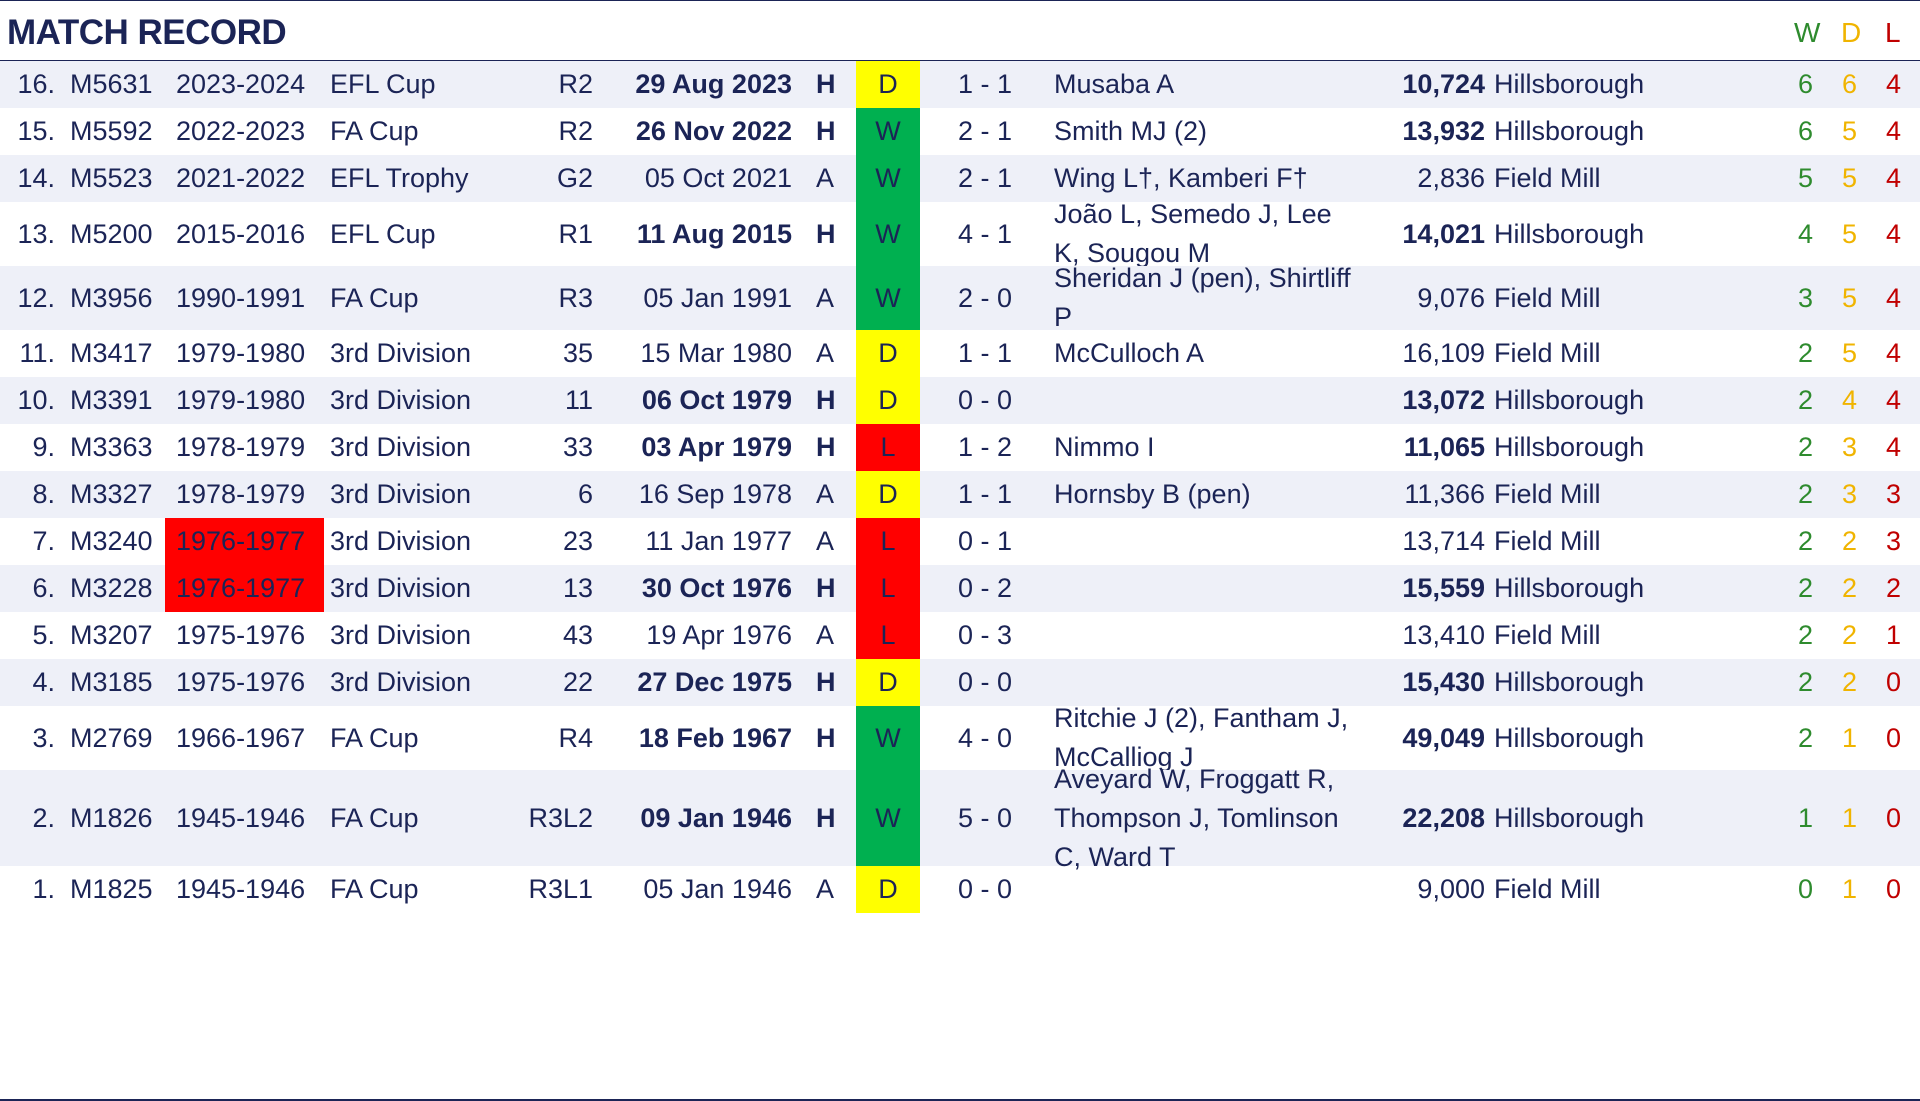  What do you see at coordinates (1451, 889) in the screenshot?
I see `attendance: 9,000` at bounding box center [1451, 889].